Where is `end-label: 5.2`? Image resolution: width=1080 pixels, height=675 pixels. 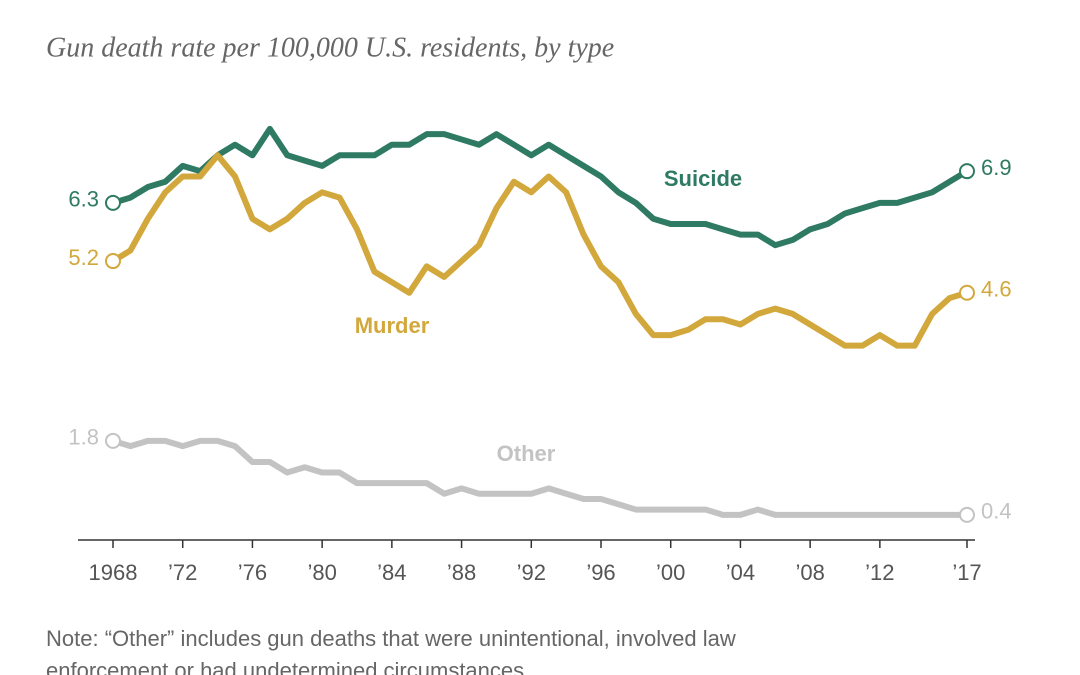
end-label: 5.2 is located at coordinates (83, 257).